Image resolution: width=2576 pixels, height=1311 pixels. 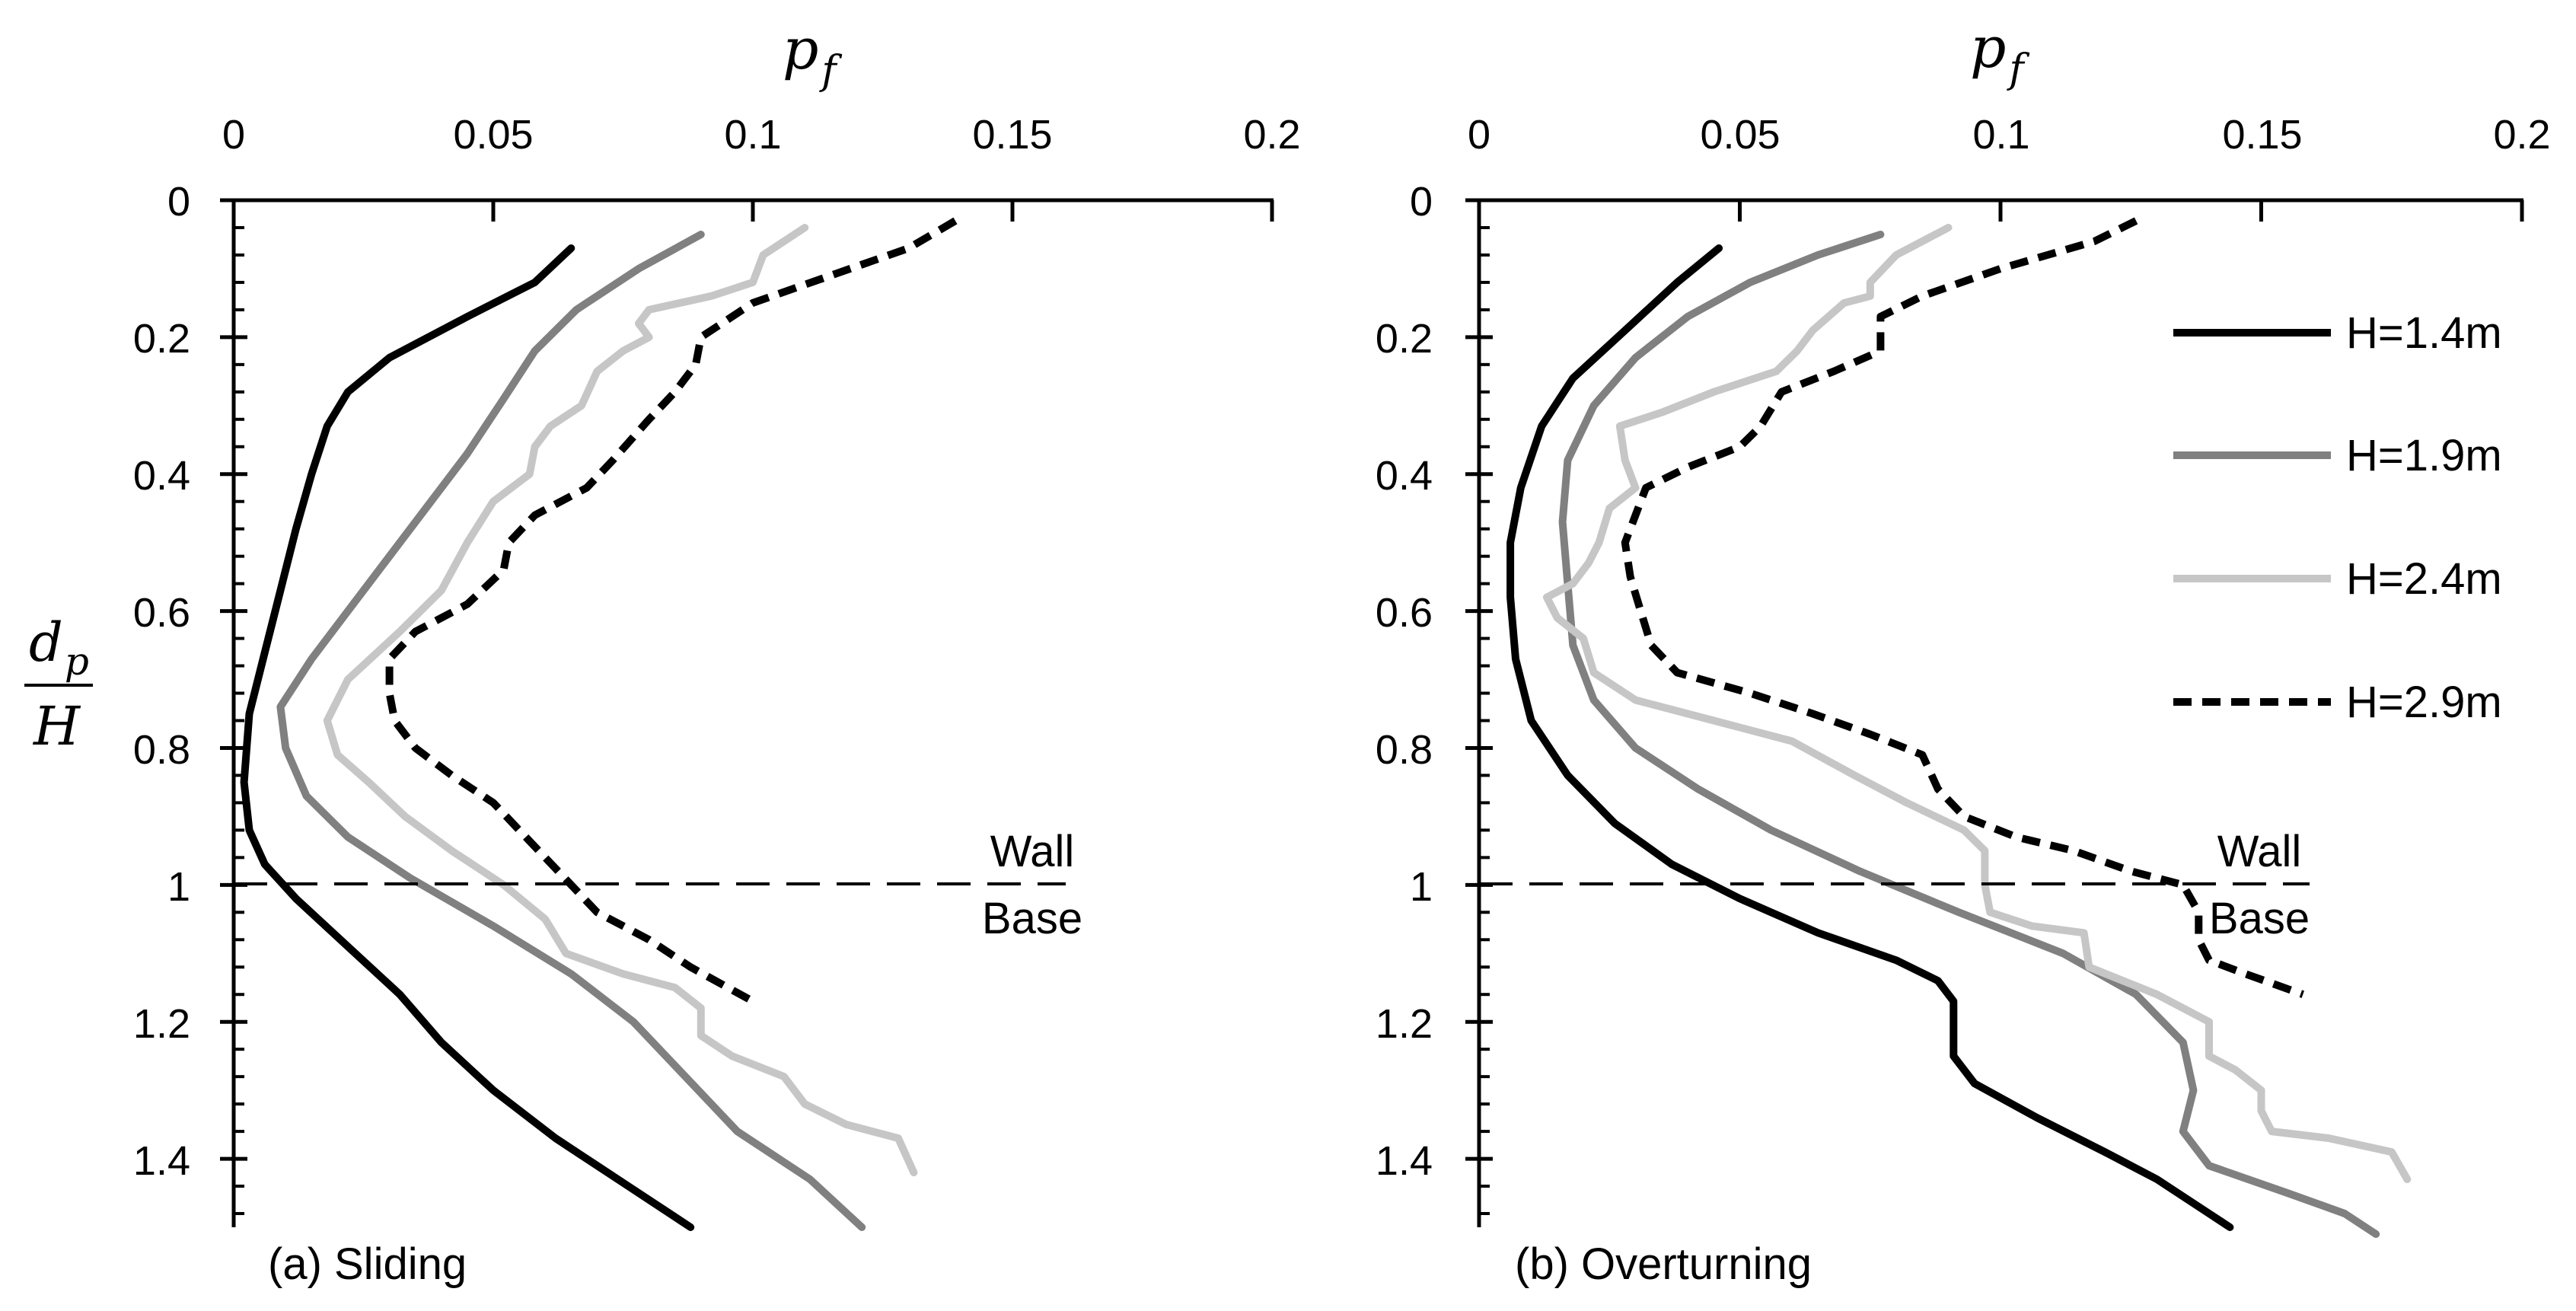 I want to click on legend: H=1.4m H=1.9m H=2.4m H=2.9m, so click(x=2337, y=517).